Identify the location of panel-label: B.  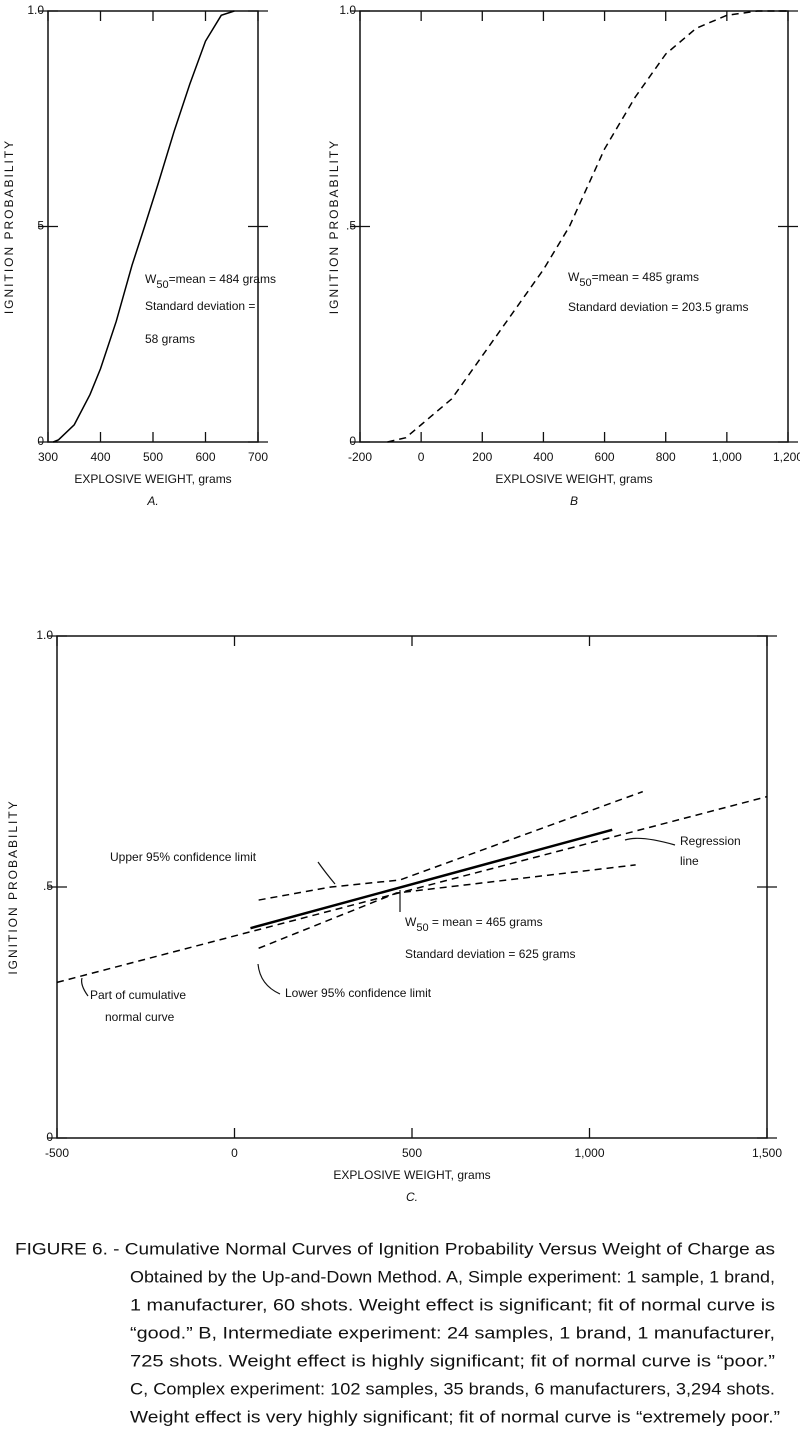
(574, 501).